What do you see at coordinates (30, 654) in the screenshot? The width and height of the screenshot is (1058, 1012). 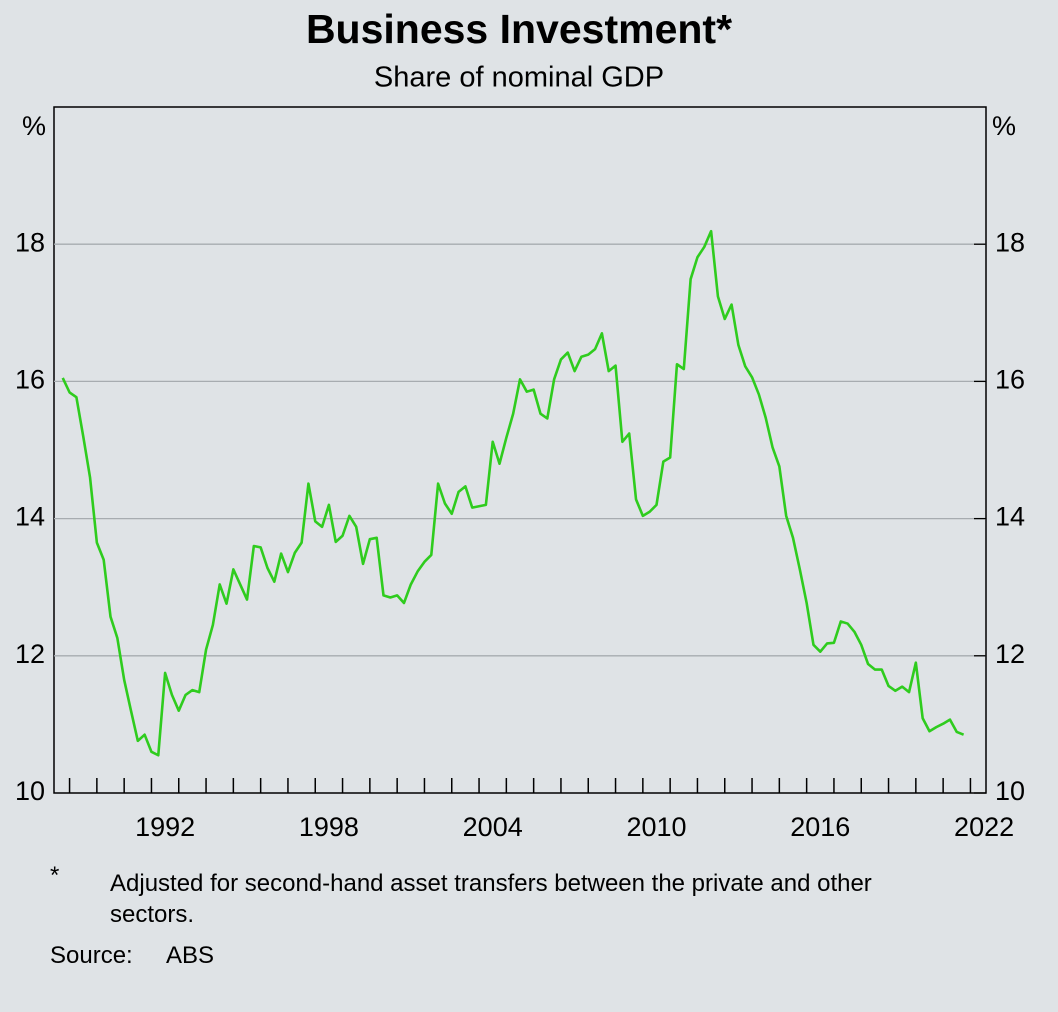 I see `y-tick-label: 12` at bounding box center [30, 654].